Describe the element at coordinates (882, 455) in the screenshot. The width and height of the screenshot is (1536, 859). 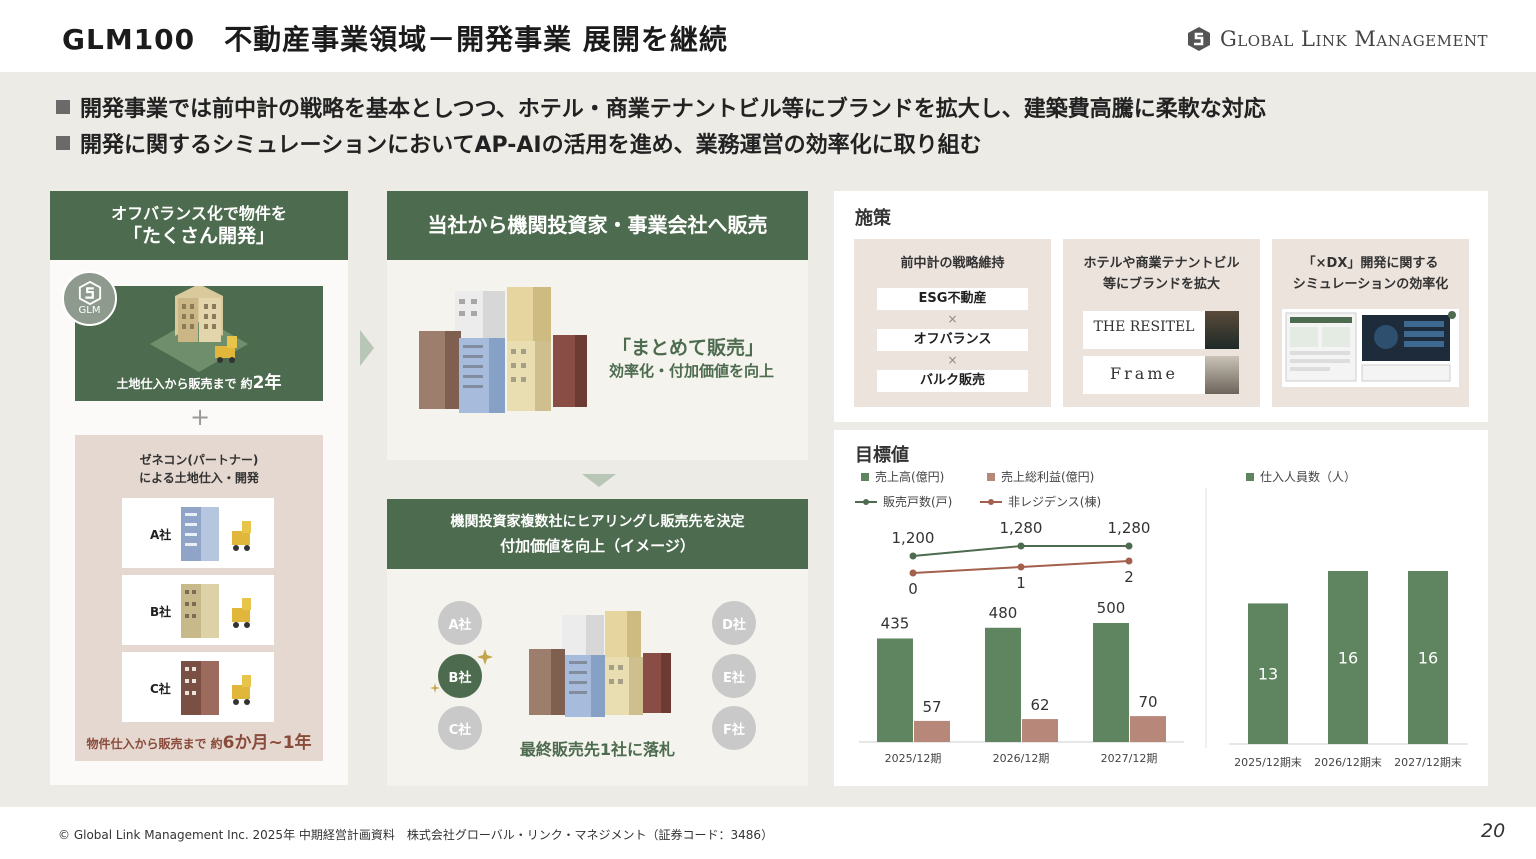
I see `targets-title: 目標値` at that location.